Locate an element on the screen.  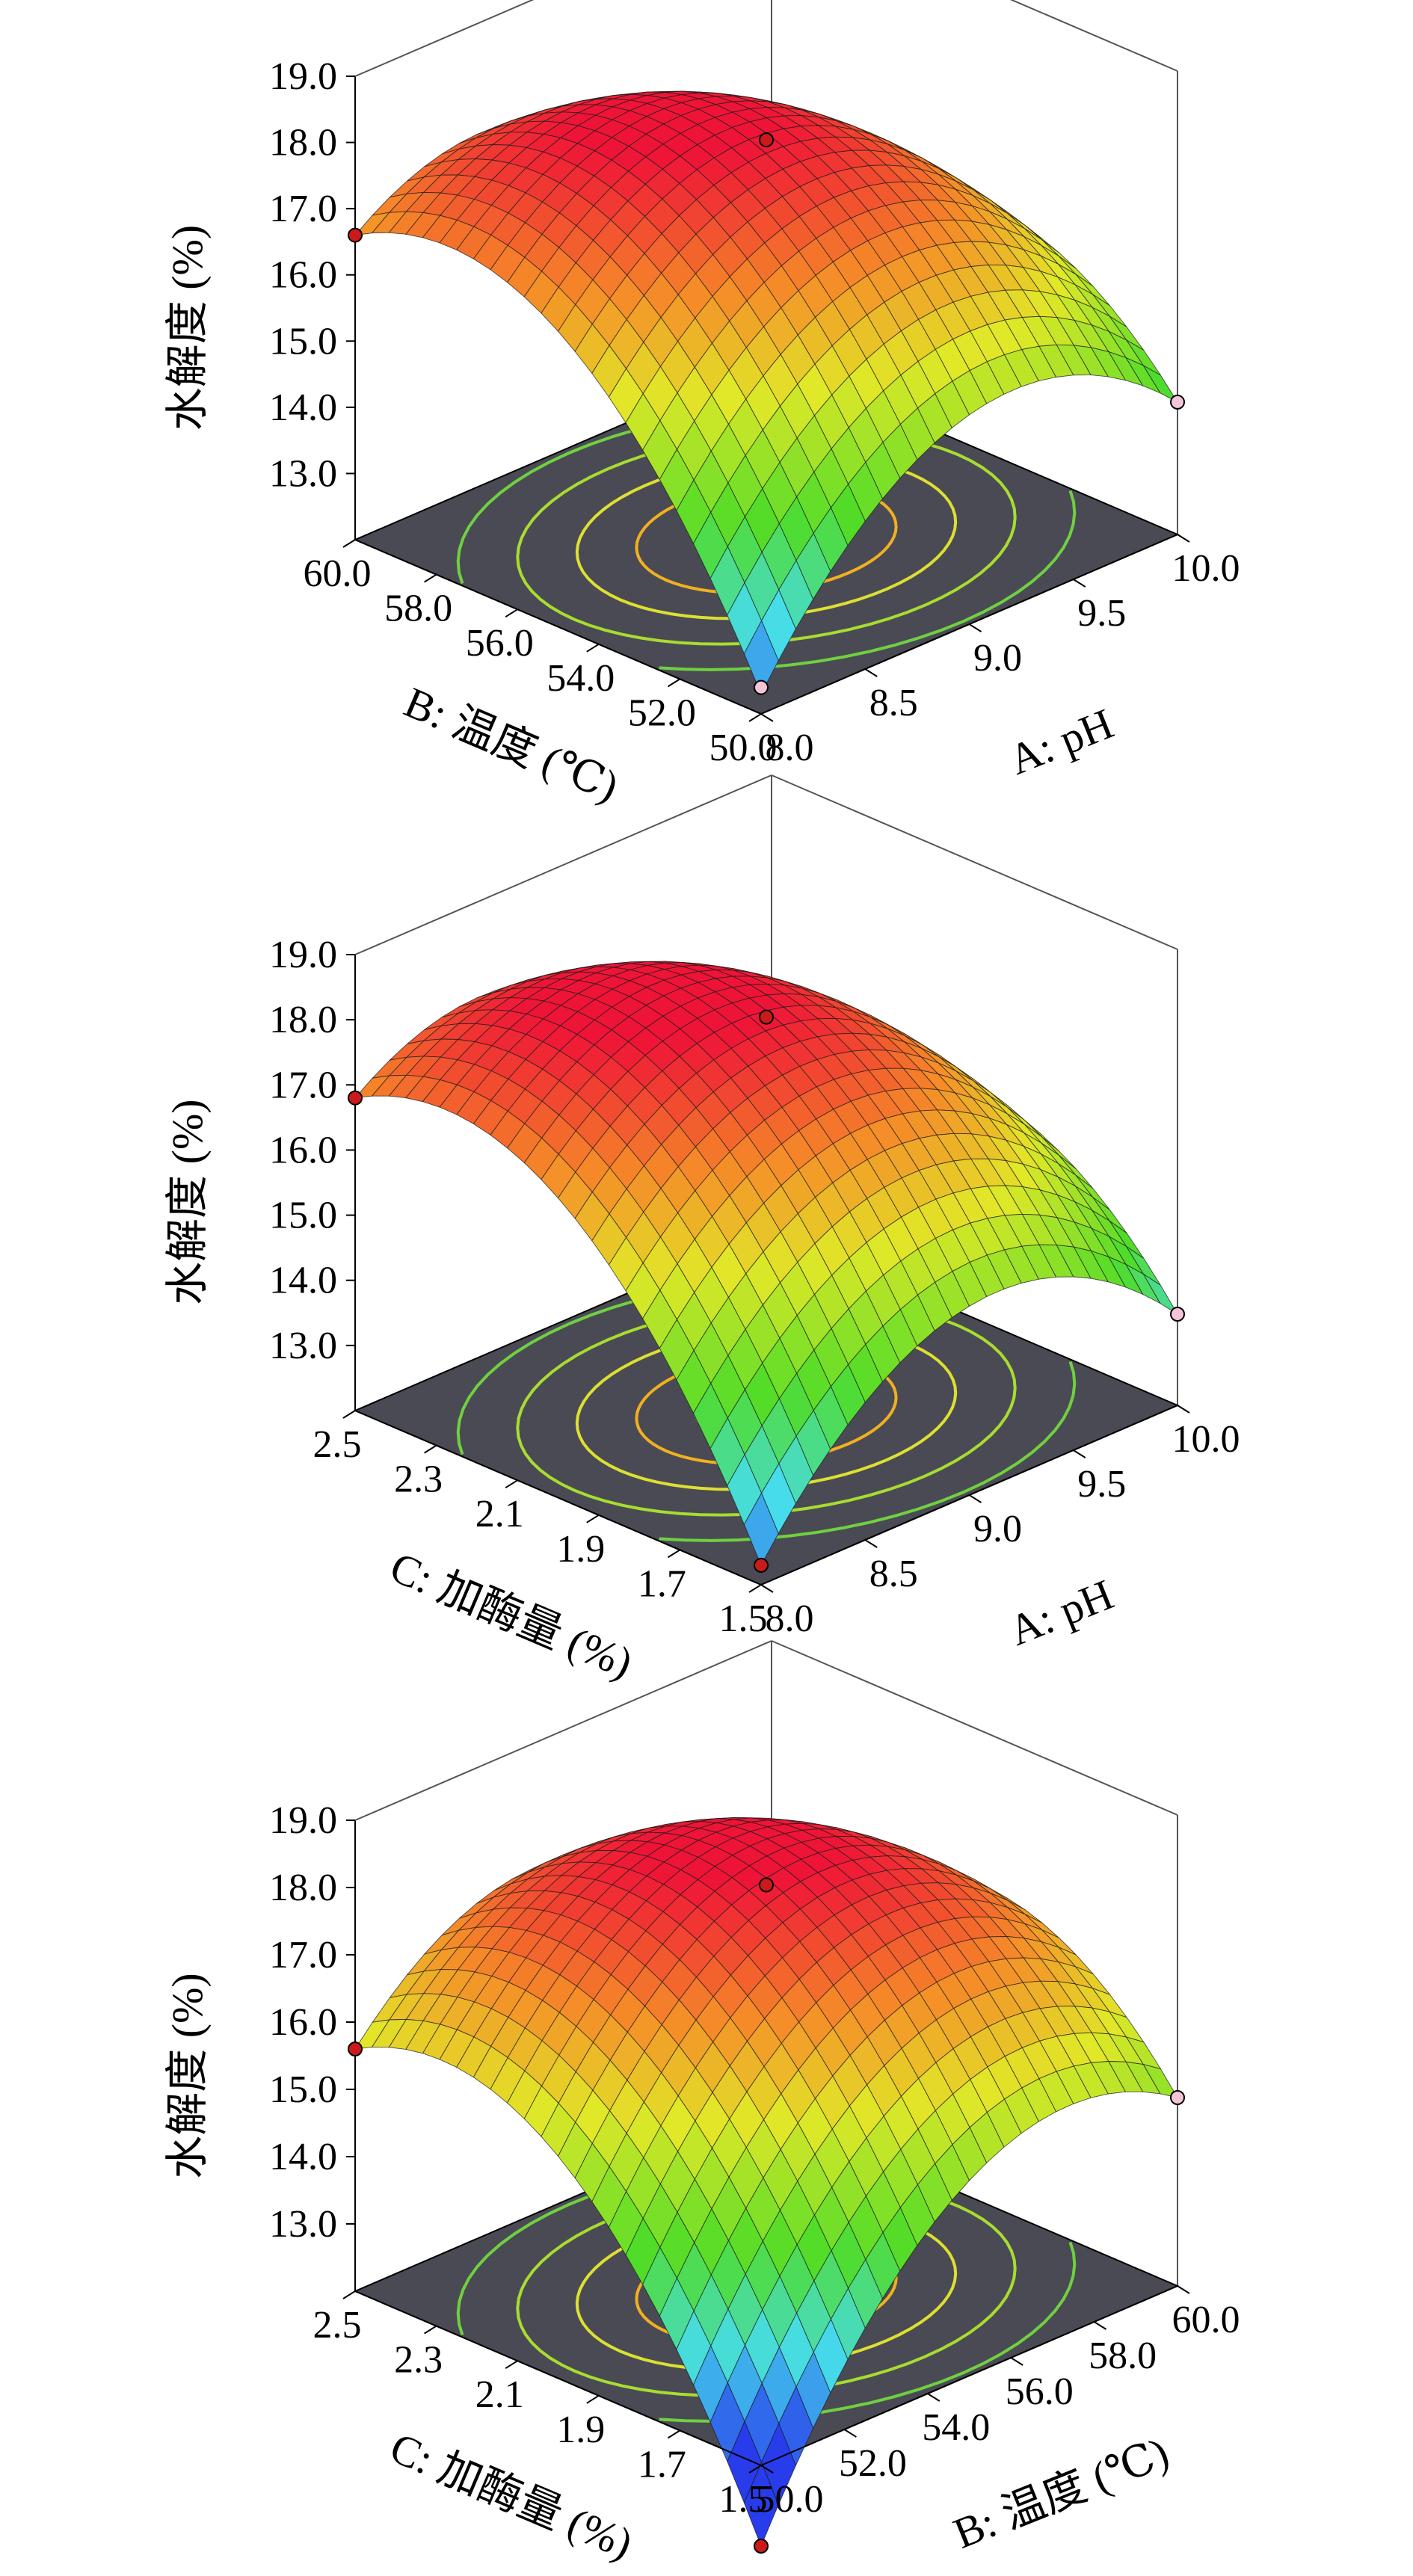
y-tick-label: 52.0 is located at coordinates (662, 712).